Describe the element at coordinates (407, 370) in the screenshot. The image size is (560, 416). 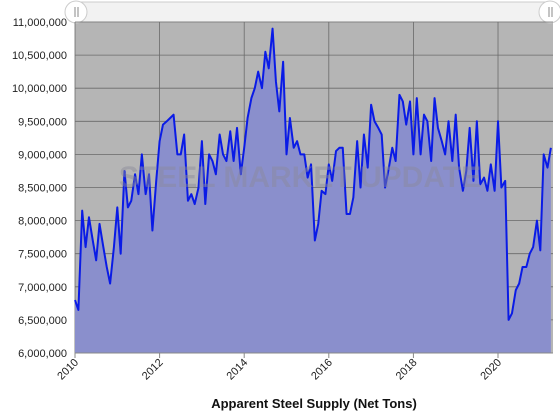
I see `x-tick-label: 2018` at that location.